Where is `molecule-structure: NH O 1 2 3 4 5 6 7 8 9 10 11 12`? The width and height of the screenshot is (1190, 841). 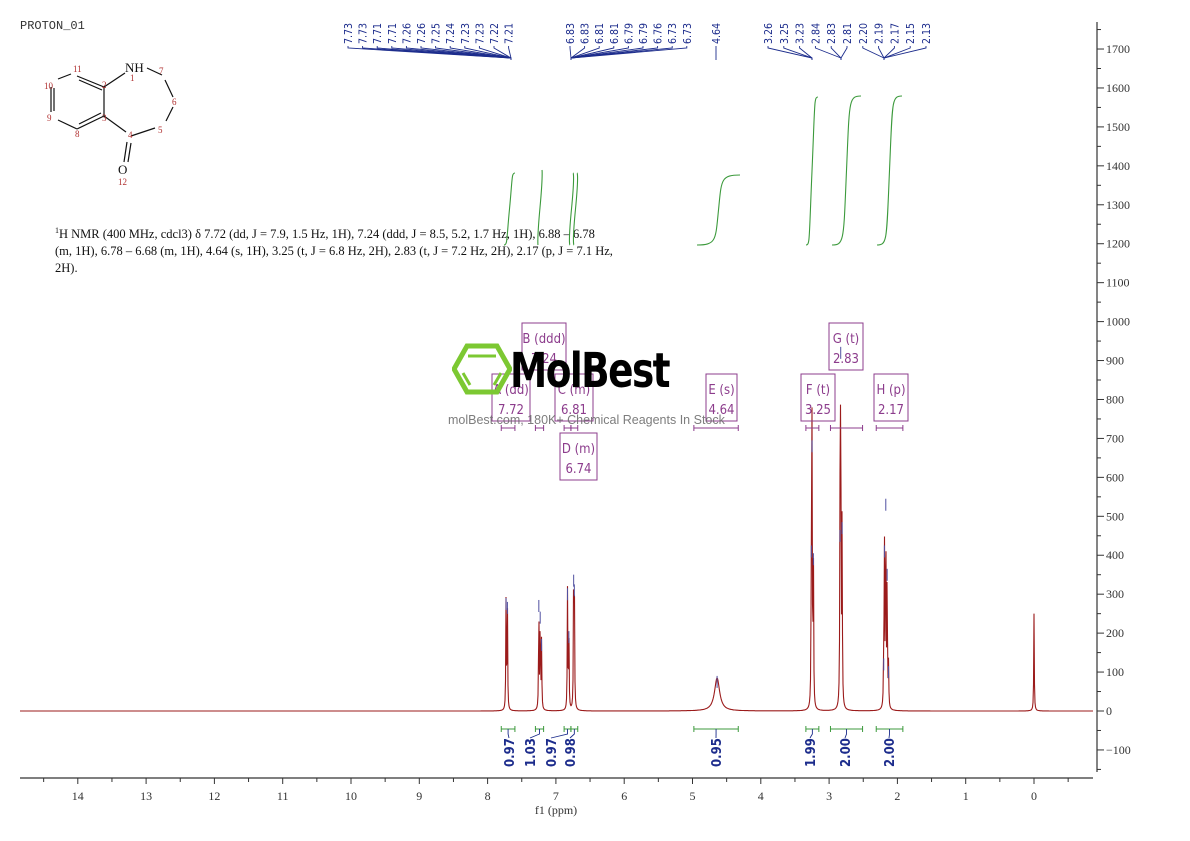
molecule-structure: NH O 1 2 3 4 5 6 7 8 9 10 11 12 is located at coordinates (110, 123).